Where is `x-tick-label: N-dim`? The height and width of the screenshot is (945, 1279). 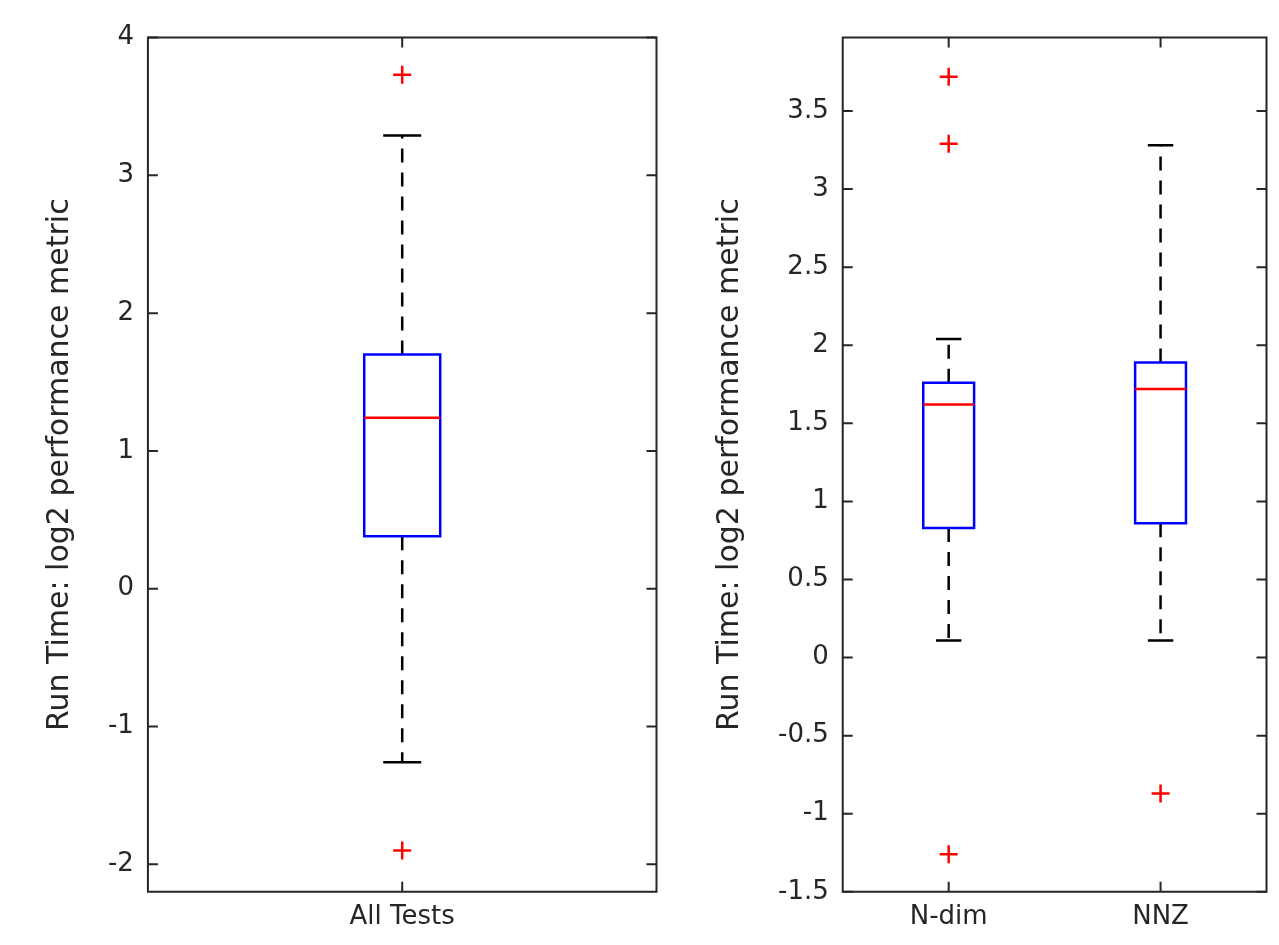
x-tick-label: N-dim is located at coordinates (948, 915).